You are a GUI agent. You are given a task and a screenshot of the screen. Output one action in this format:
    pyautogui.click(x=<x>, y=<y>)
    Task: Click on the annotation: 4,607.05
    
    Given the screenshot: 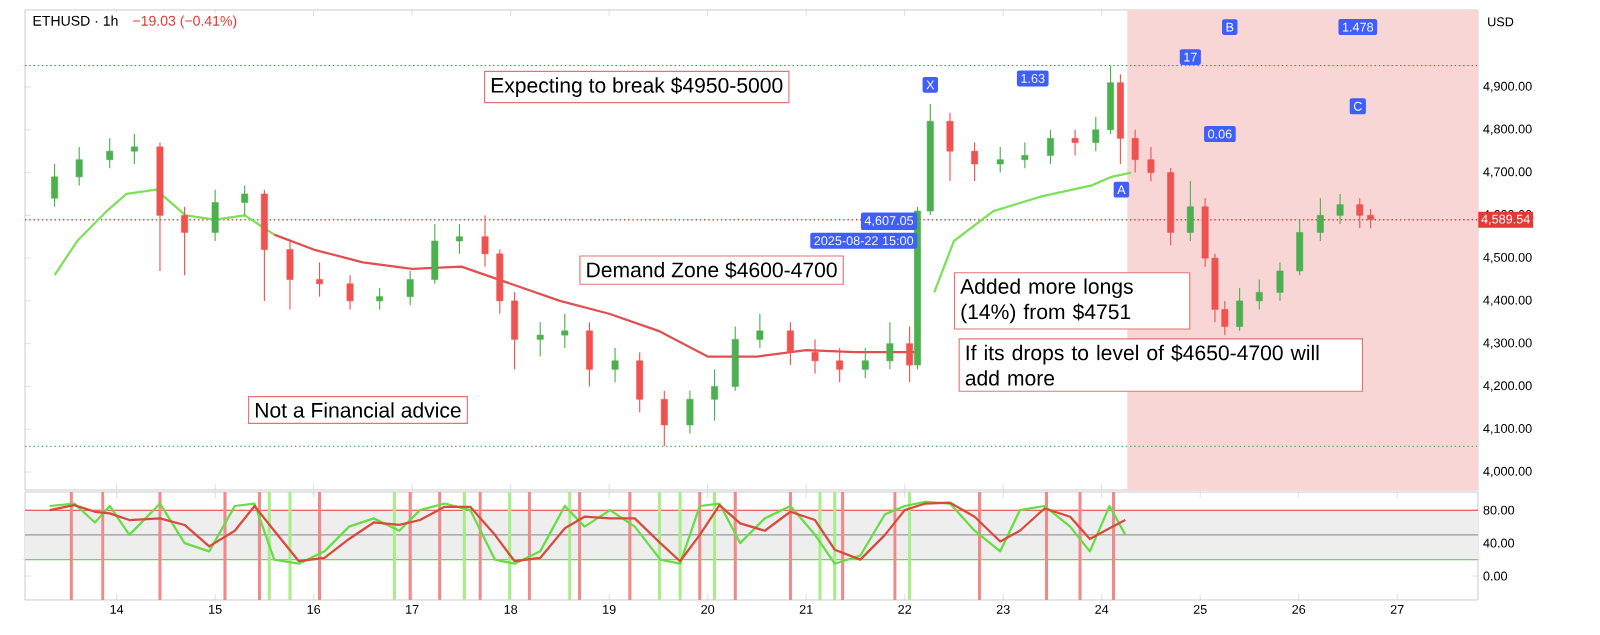 What is the action you would take?
    pyautogui.click(x=889, y=221)
    